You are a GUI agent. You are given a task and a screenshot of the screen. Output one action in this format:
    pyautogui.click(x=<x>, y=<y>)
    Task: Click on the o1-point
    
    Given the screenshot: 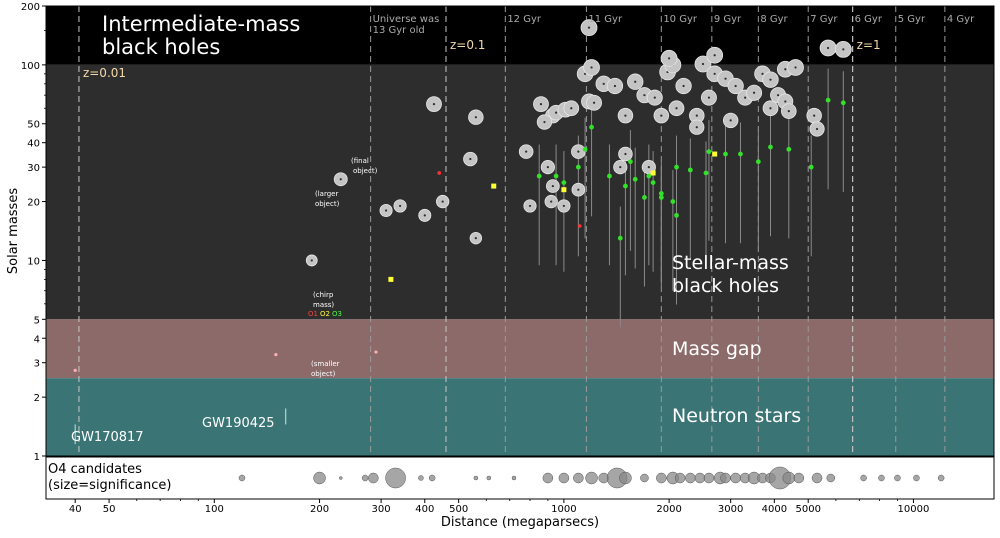 What is the action you would take?
    pyautogui.click(x=579, y=226)
    